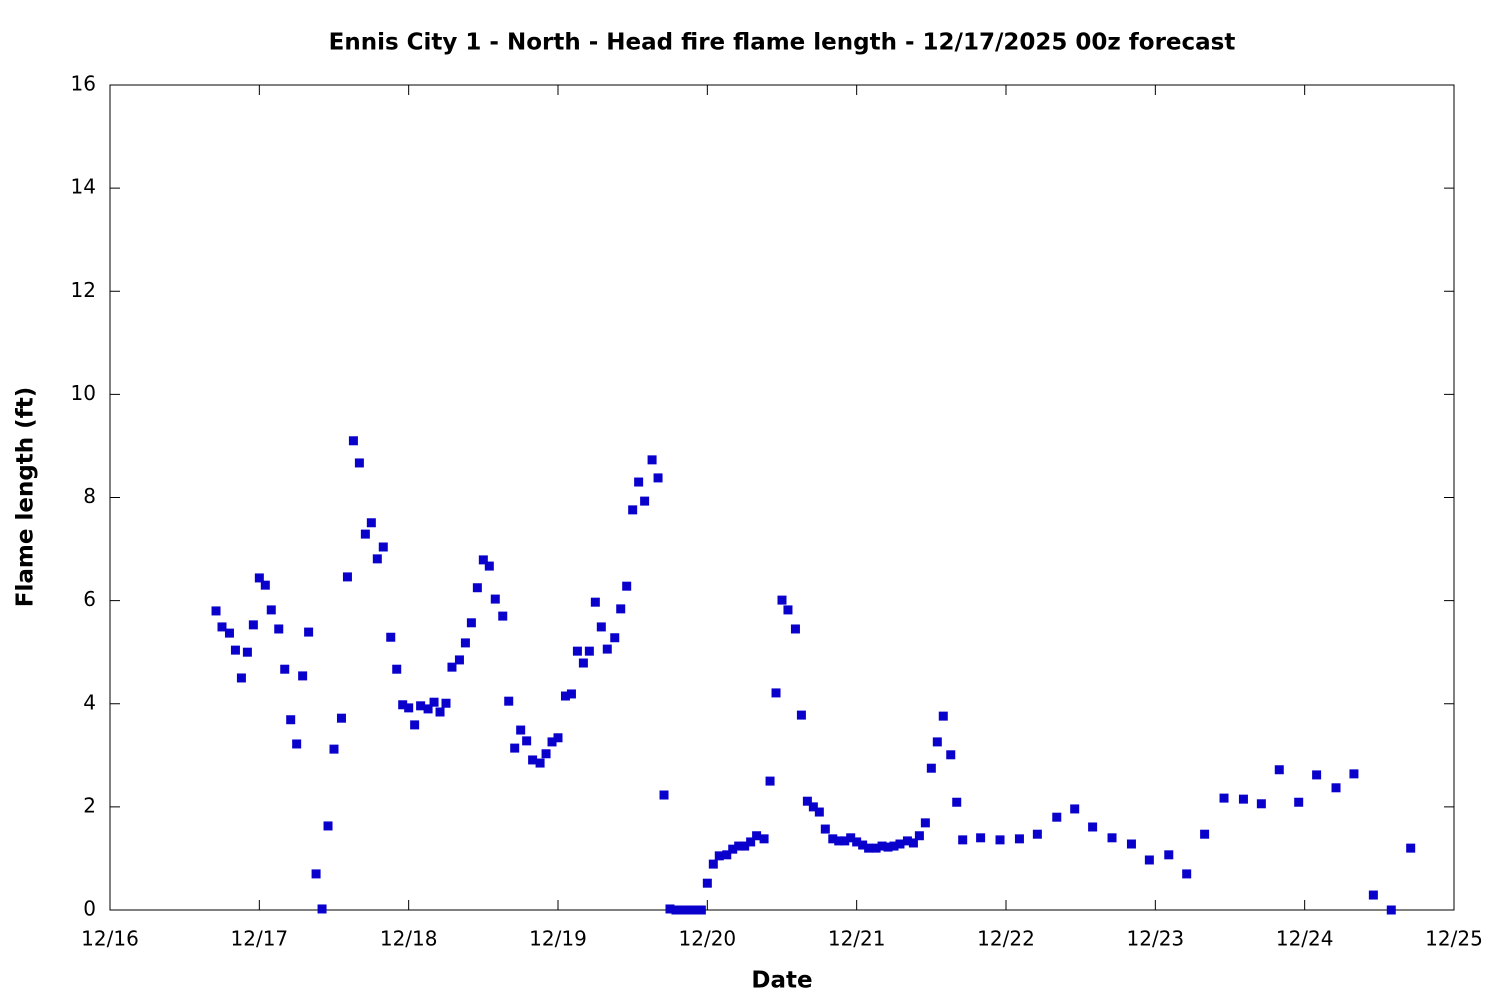 Image resolution: width=1500 pixels, height=1000 pixels. What do you see at coordinates (83, 290) in the screenshot?
I see `y-tick-label: 12` at bounding box center [83, 290].